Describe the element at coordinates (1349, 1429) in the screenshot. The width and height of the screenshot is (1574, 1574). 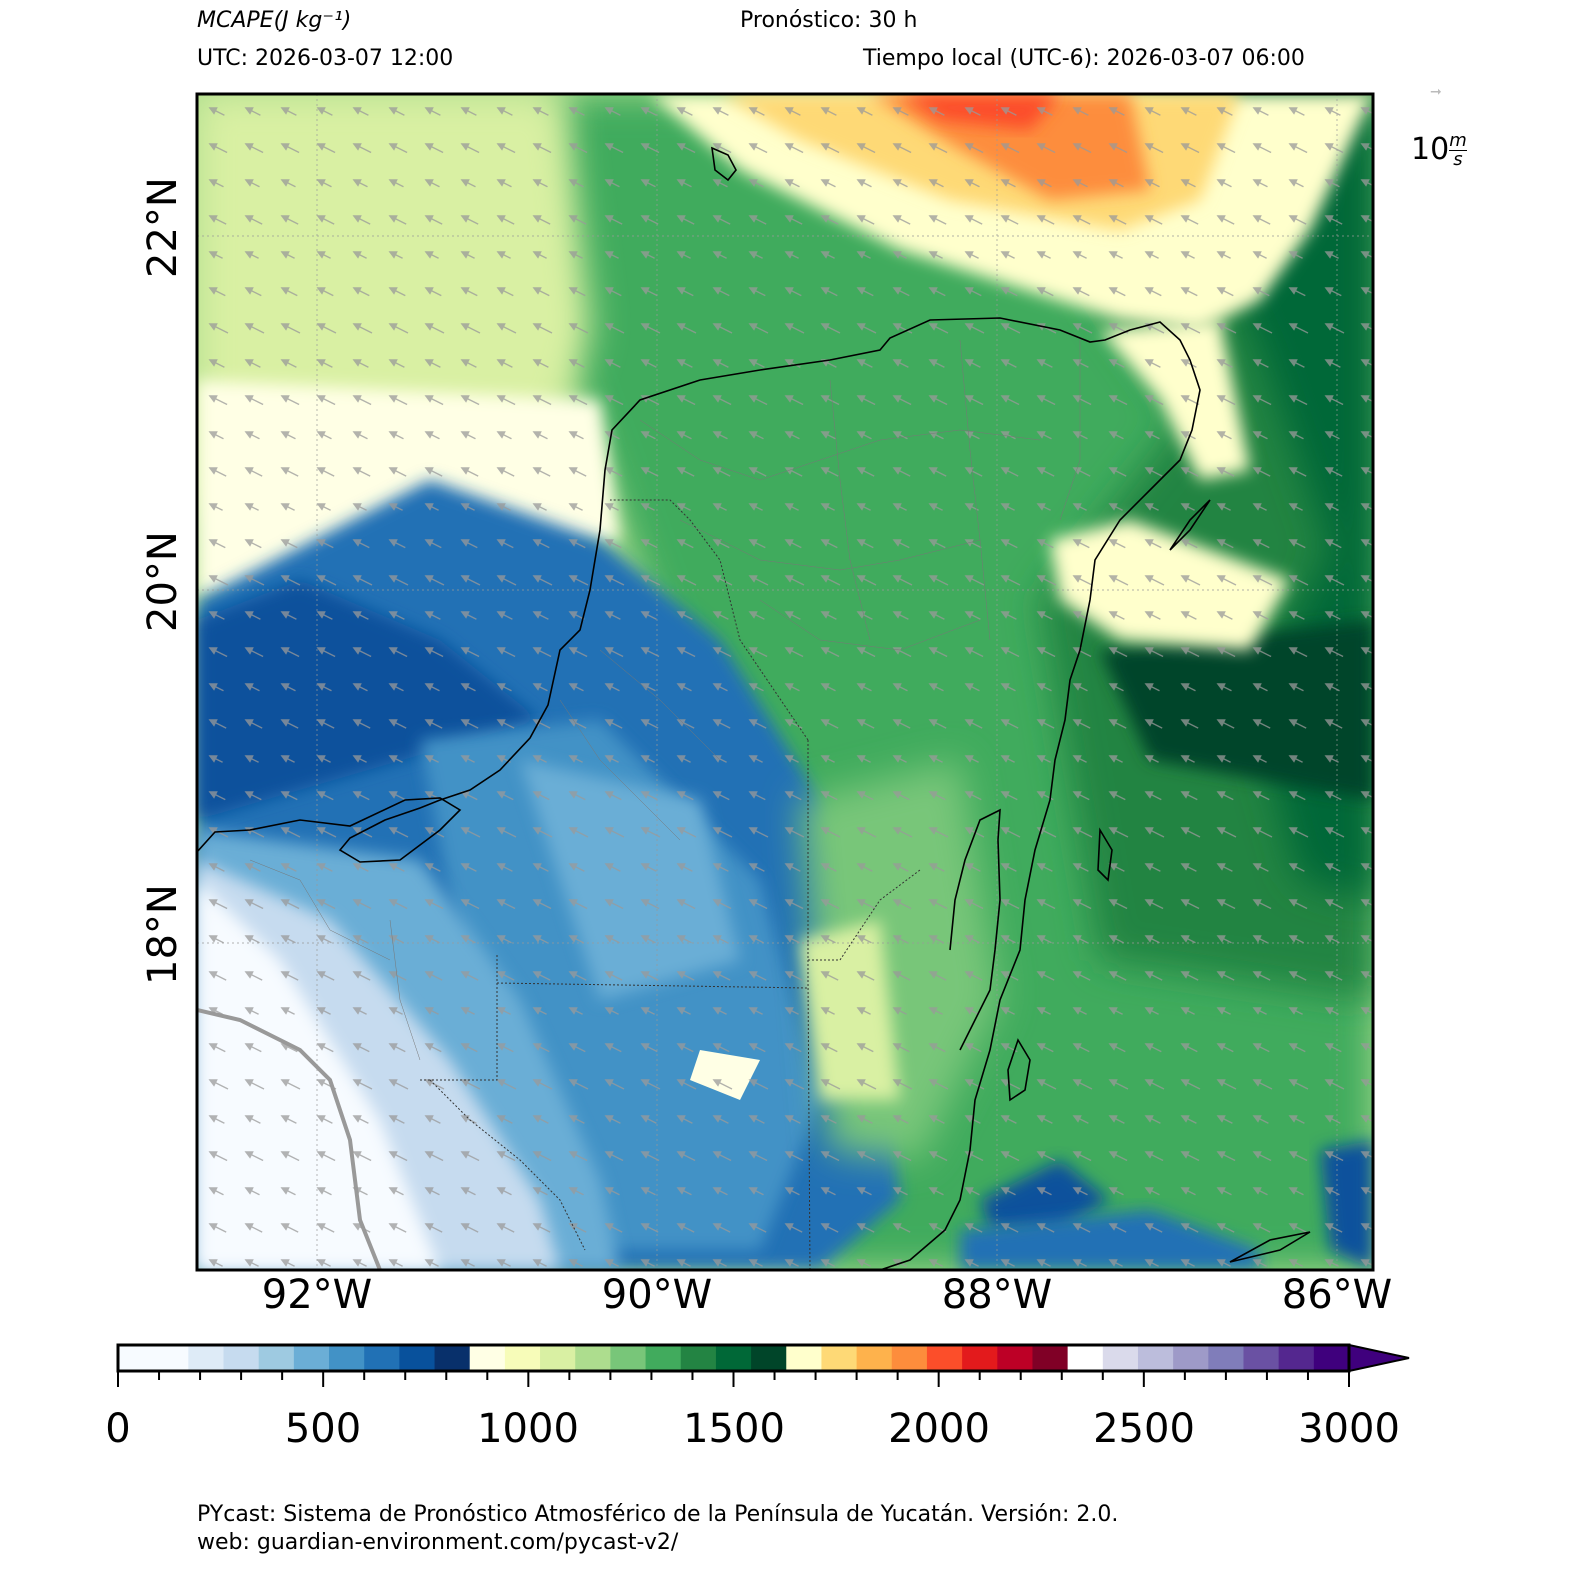
I see `colorbar-tick-label: 3000` at that location.